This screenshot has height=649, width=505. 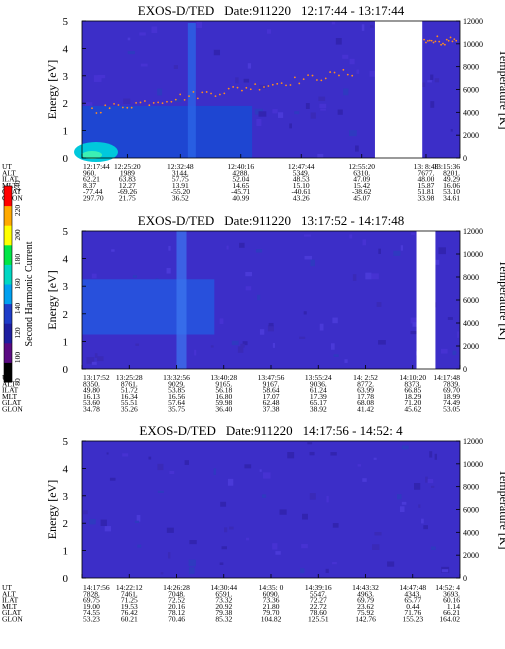 What do you see at coordinates (412, 383) in the screenshot?
I see `table-cell: 8373.` at bounding box center [412, 383].